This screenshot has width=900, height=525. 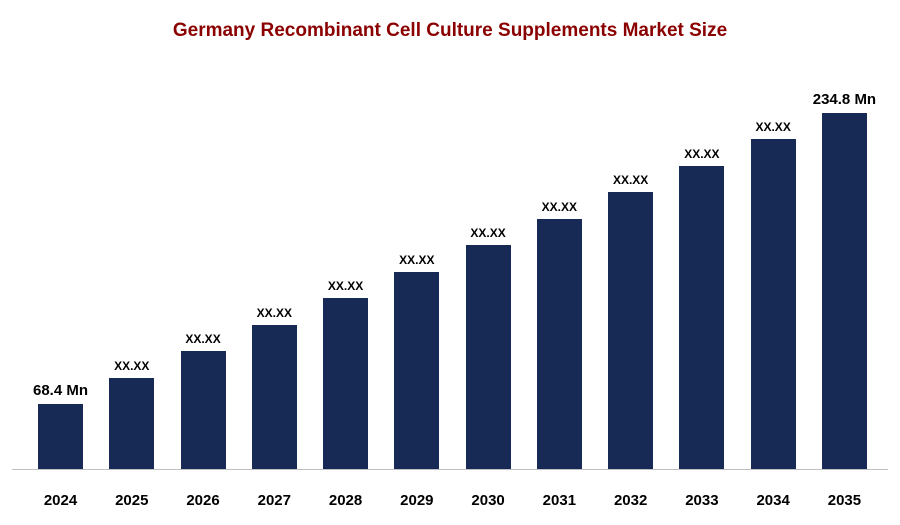 I want to click on x-tick-label: 2027, so click(x=274, y=500).